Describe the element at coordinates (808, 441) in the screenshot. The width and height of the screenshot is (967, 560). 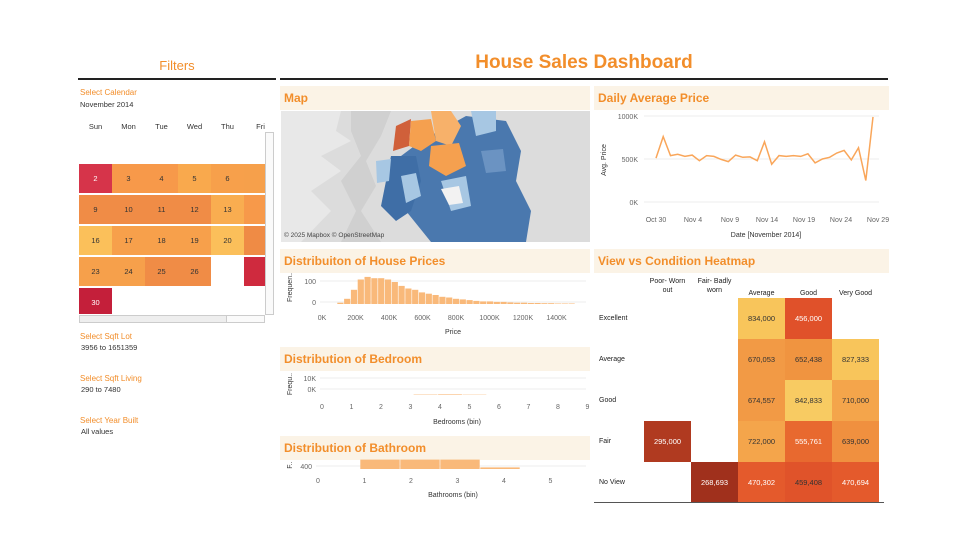
I see `heatmap-cell: 555,761` at that location.